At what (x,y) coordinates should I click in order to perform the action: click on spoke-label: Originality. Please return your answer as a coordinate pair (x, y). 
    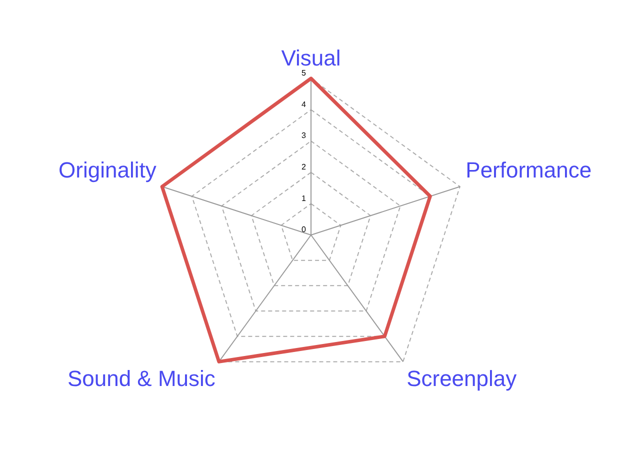
    Looking at the image, I should click on (107, 170).